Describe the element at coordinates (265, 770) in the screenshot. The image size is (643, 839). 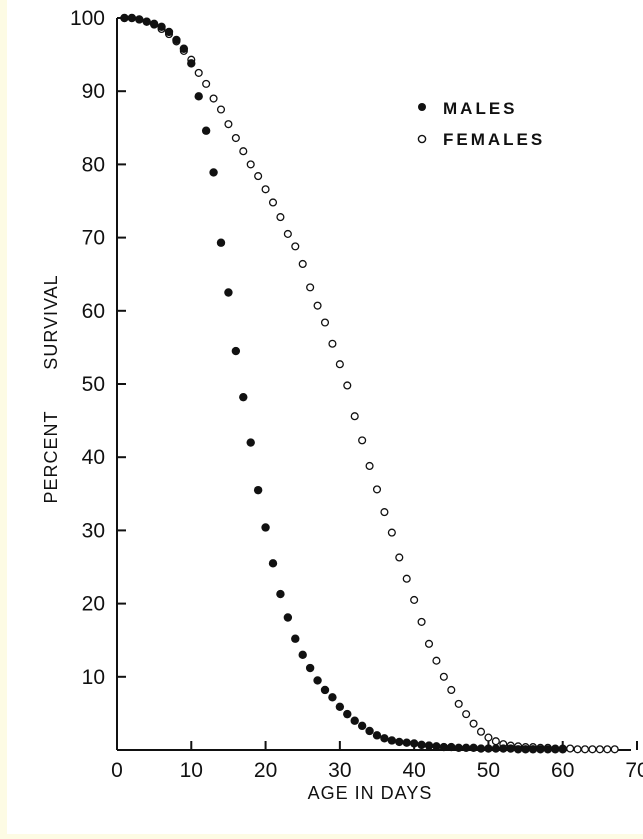
I see `x-tick-label: 20` at that location.